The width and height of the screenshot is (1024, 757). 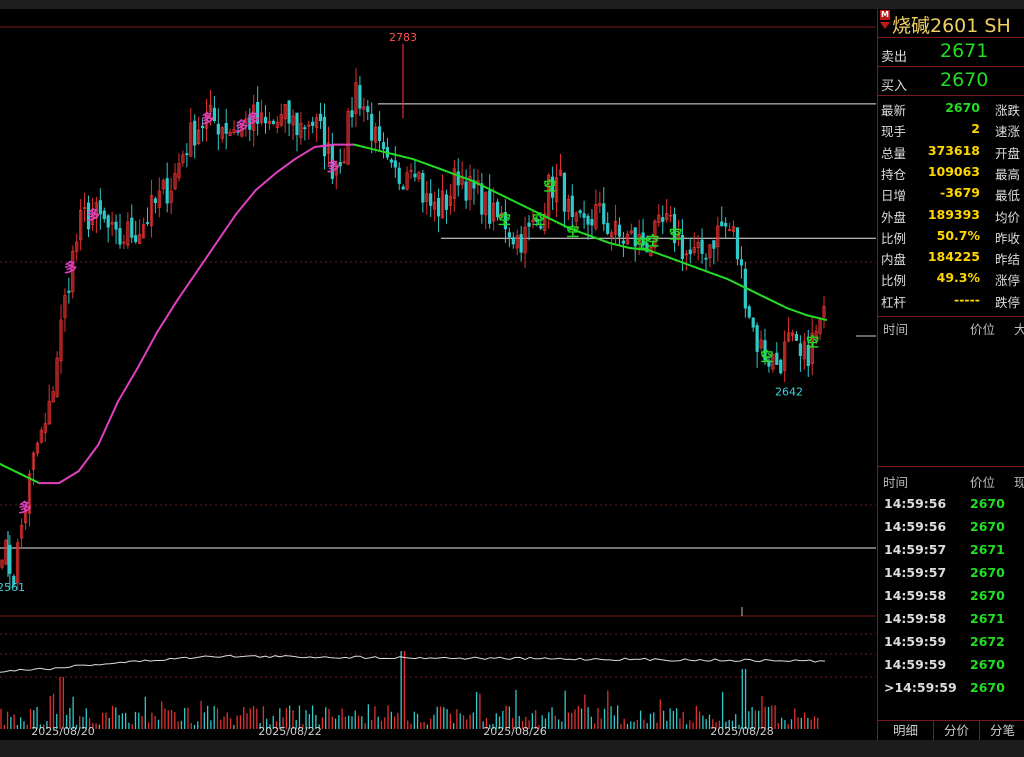 I want to click on tick-row: 14:59:58 2670, so click(x=951, y=595).